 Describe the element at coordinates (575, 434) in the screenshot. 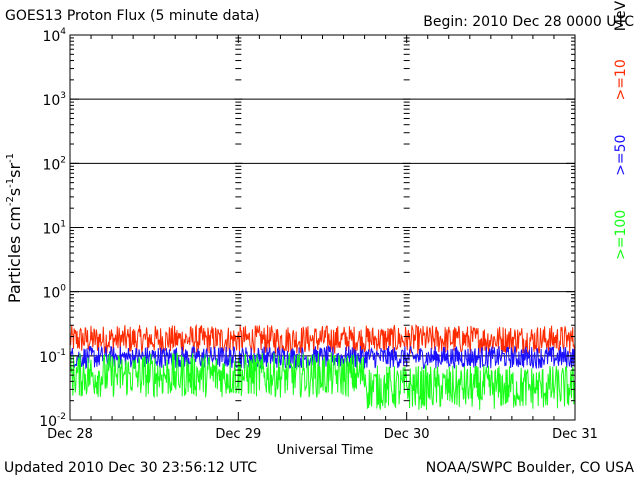

I see `x-tick-label: Dec 31` at that location.